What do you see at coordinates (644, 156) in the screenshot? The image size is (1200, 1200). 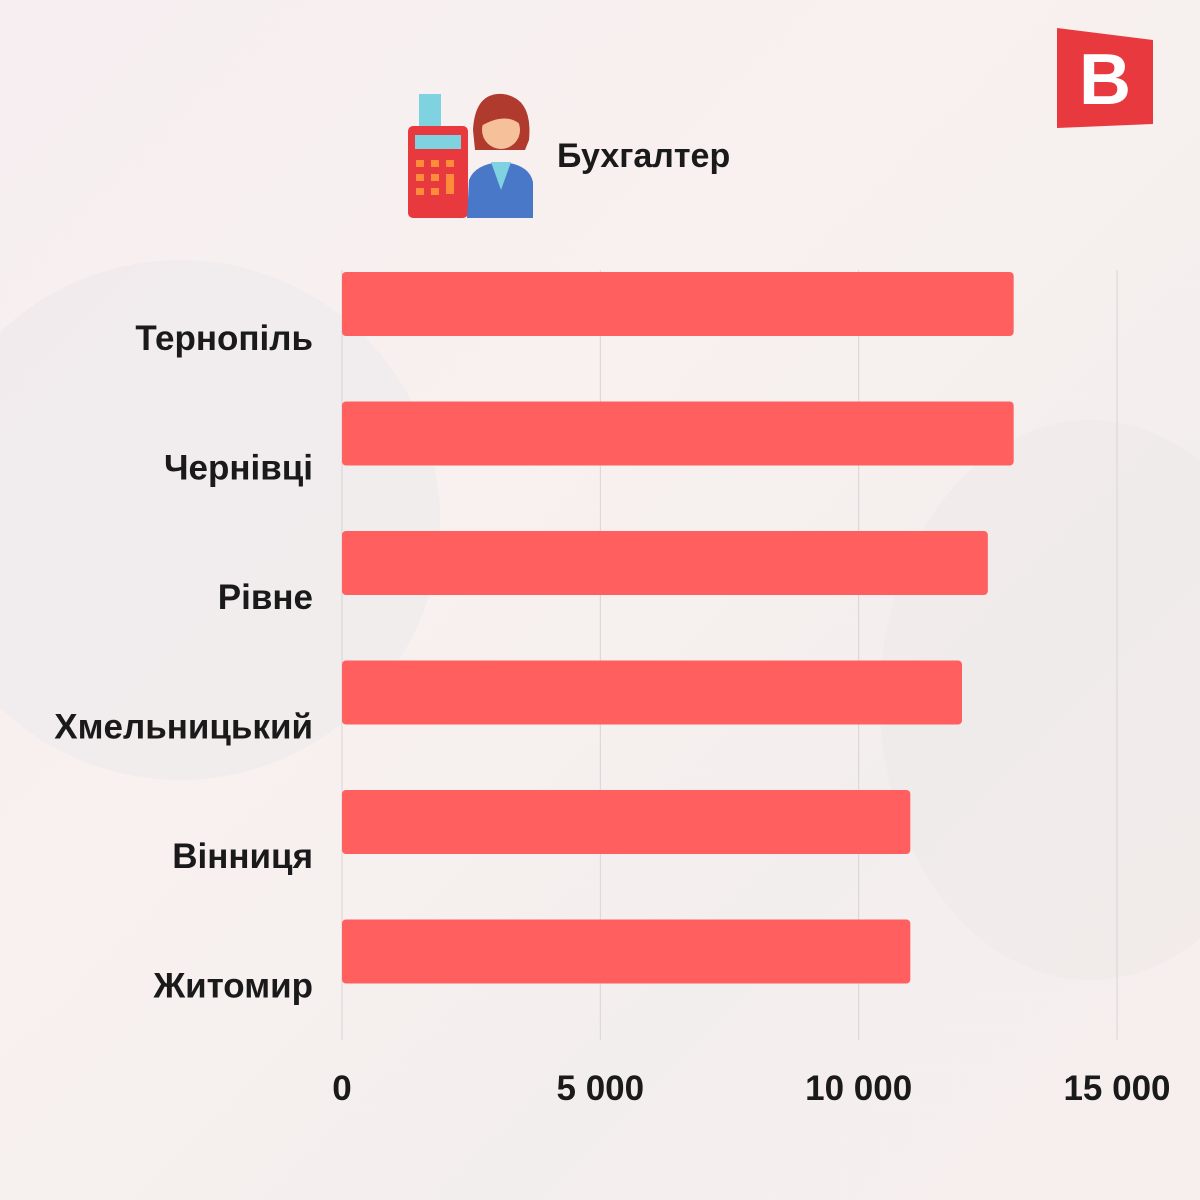 I see `chart-title: Бухгалтер` at bounding box center [644, 156].